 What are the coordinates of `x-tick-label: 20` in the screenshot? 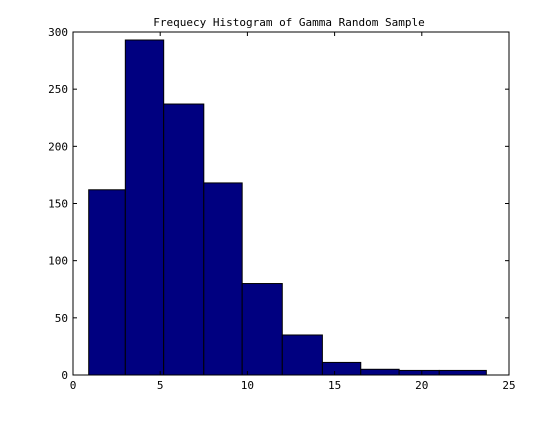 It's located at (421, 385).